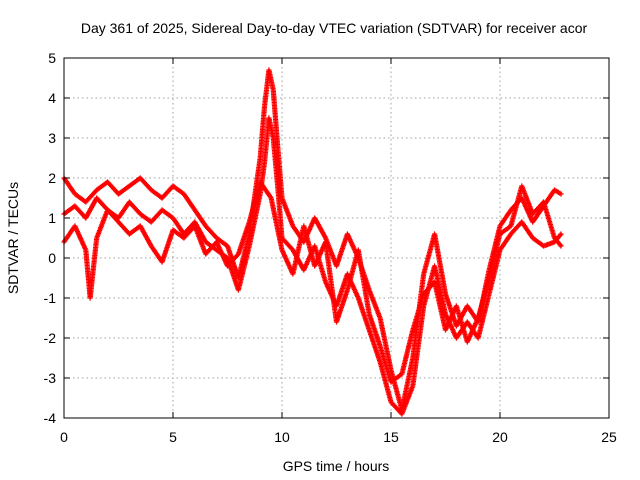 The width and height of the screenshot is (640, 480). Describe the element at coordinates (391, 437) in the screenshot. I see `x-tick-label: 15` at that location.